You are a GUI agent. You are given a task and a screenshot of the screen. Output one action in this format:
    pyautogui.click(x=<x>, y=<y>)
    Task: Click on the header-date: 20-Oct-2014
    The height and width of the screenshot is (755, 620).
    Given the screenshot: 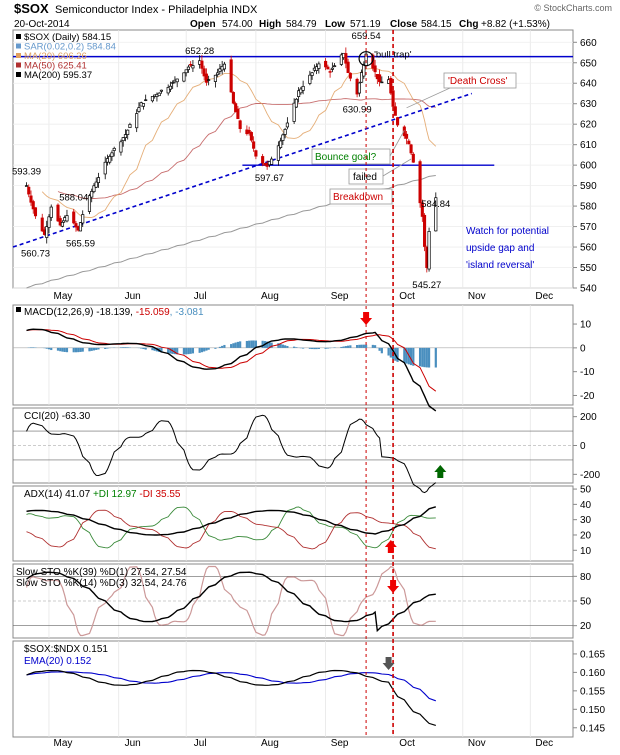 What is the action you would take?
    pyautogui.click(x=42, y=24)
    